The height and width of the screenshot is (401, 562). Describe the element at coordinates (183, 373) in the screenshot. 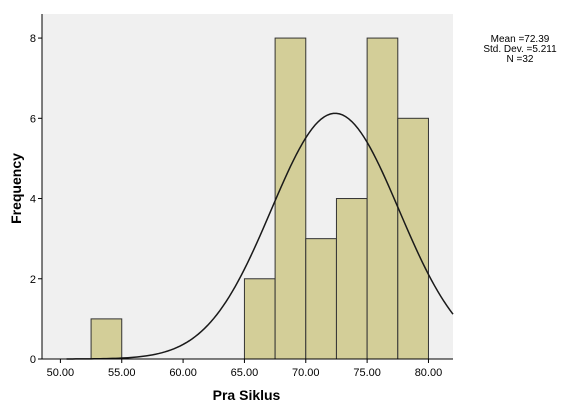

I see `x-tick-label: 60.00` at that location.